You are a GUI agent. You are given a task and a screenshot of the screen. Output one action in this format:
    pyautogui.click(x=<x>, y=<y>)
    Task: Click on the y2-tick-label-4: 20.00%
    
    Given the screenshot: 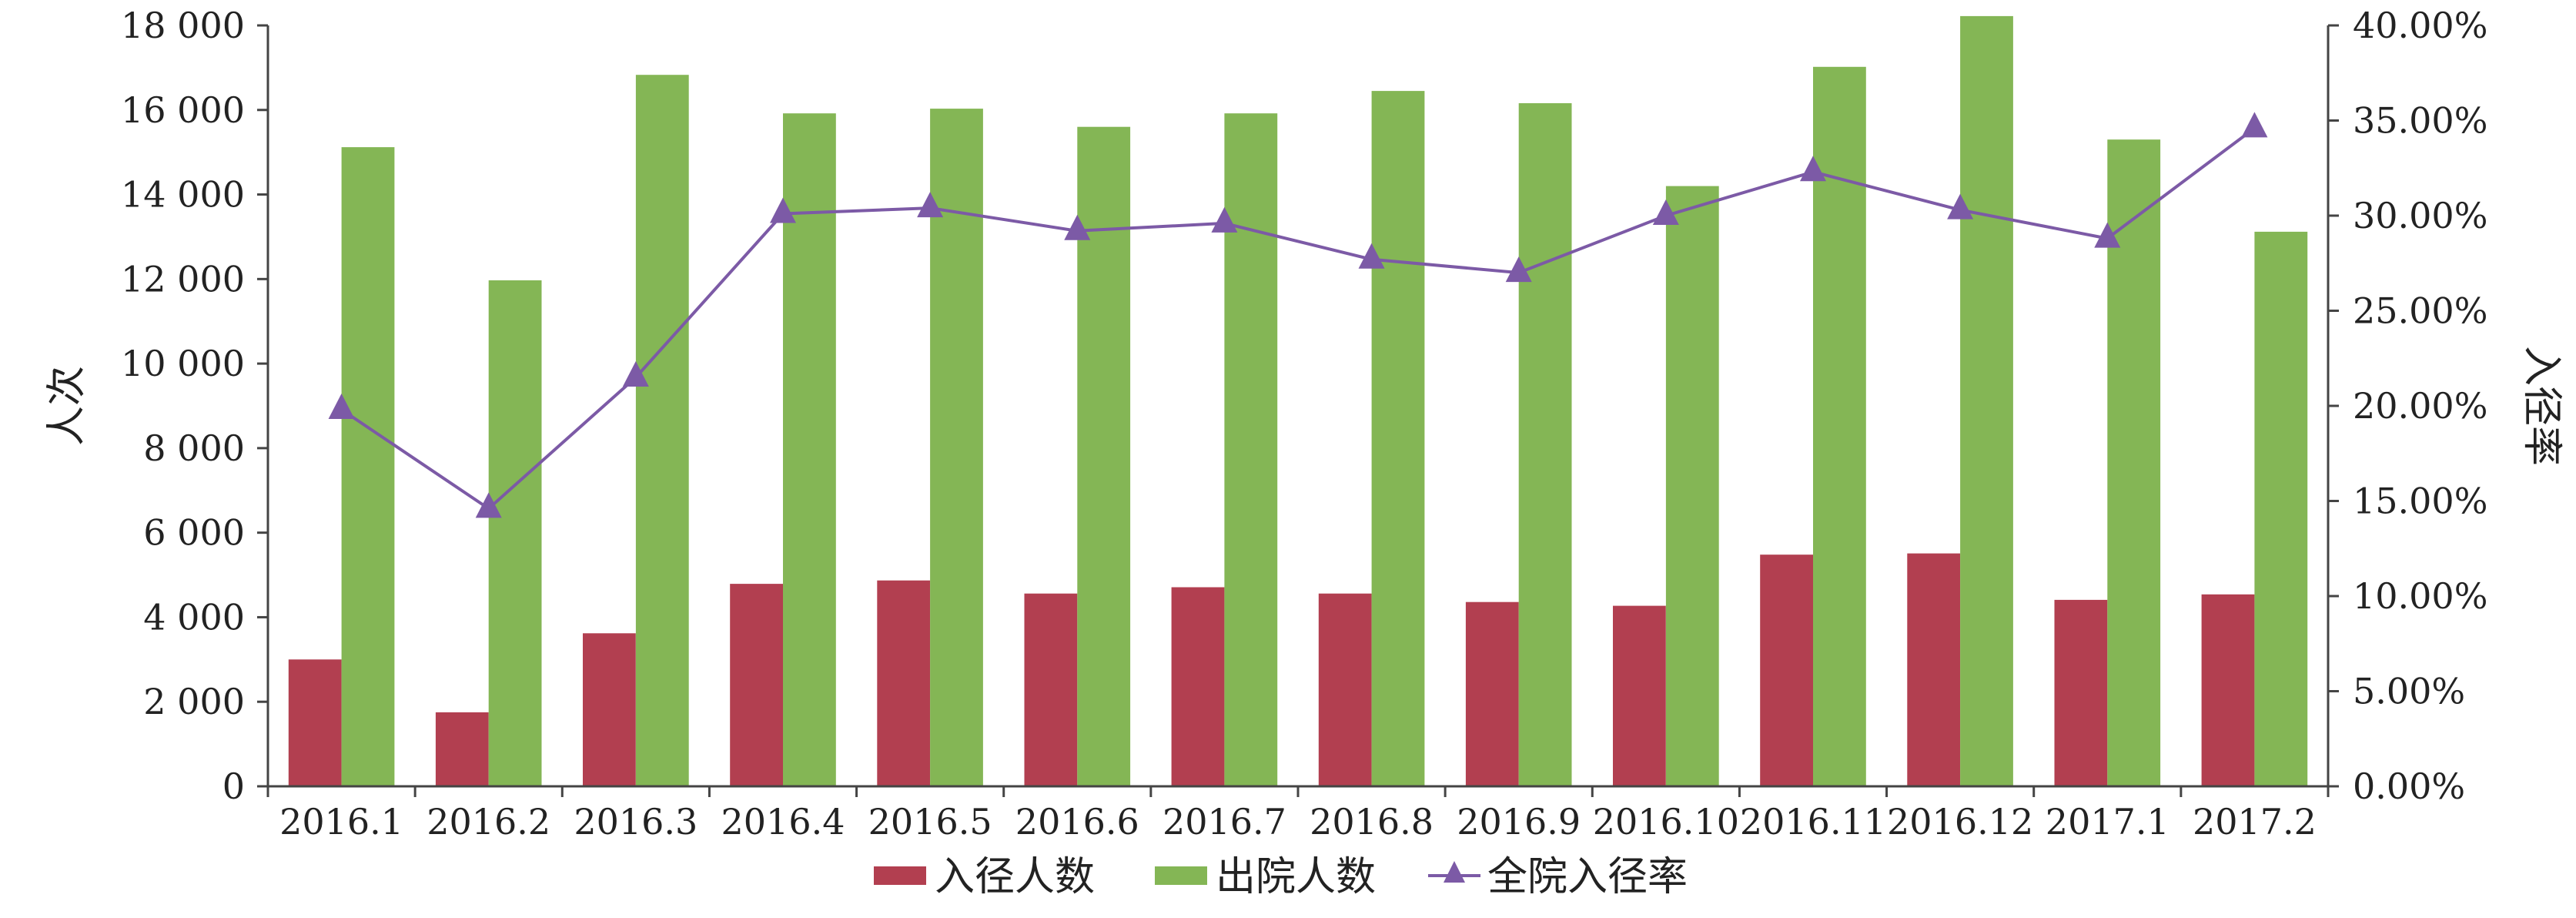 What is the action you would take?
    pyautogui.click(x=2420, y=406)
    